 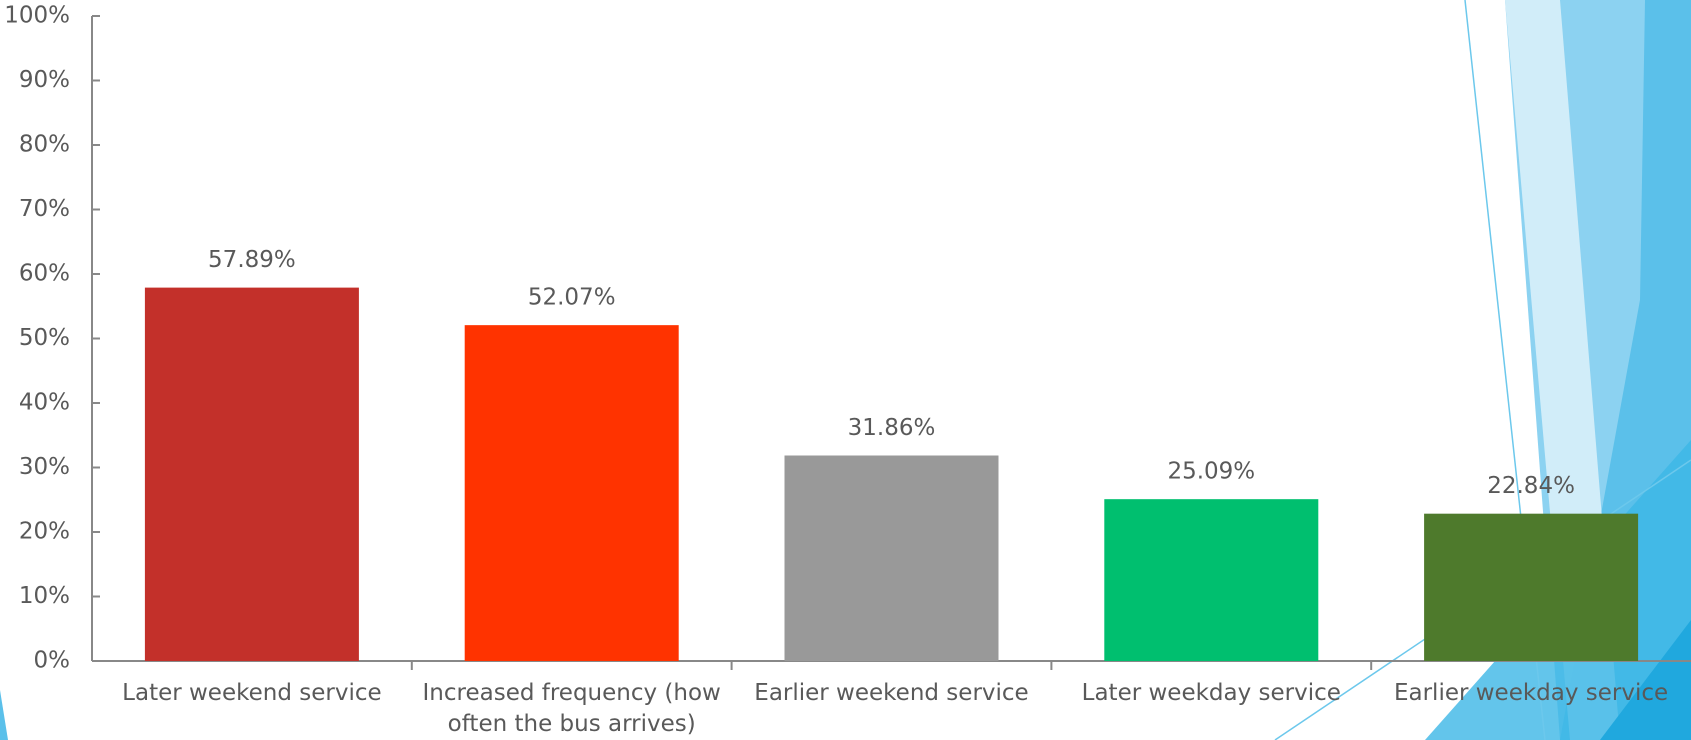 I want to click on y-tick-label: 10%, so click(x=44, y=596).